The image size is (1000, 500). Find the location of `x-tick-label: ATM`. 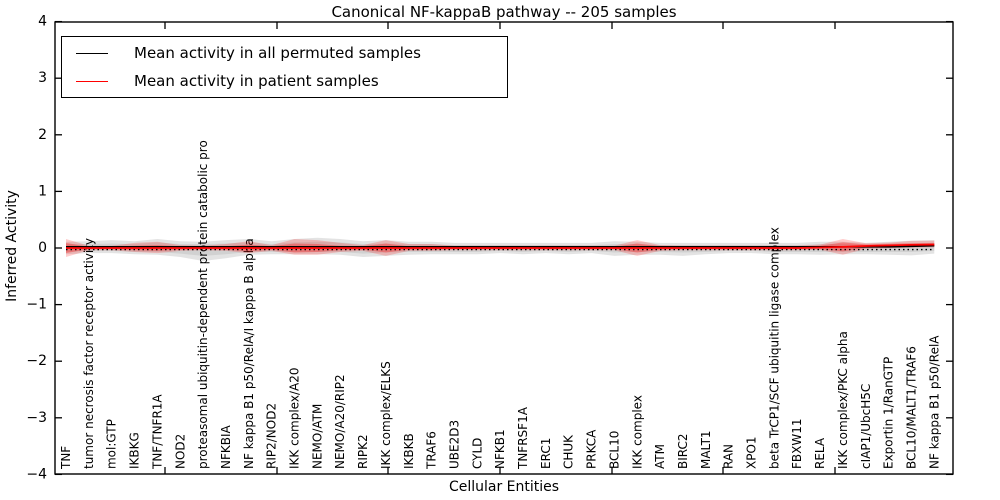

x-tick-label: ATM is located at coordinates (660, 456).